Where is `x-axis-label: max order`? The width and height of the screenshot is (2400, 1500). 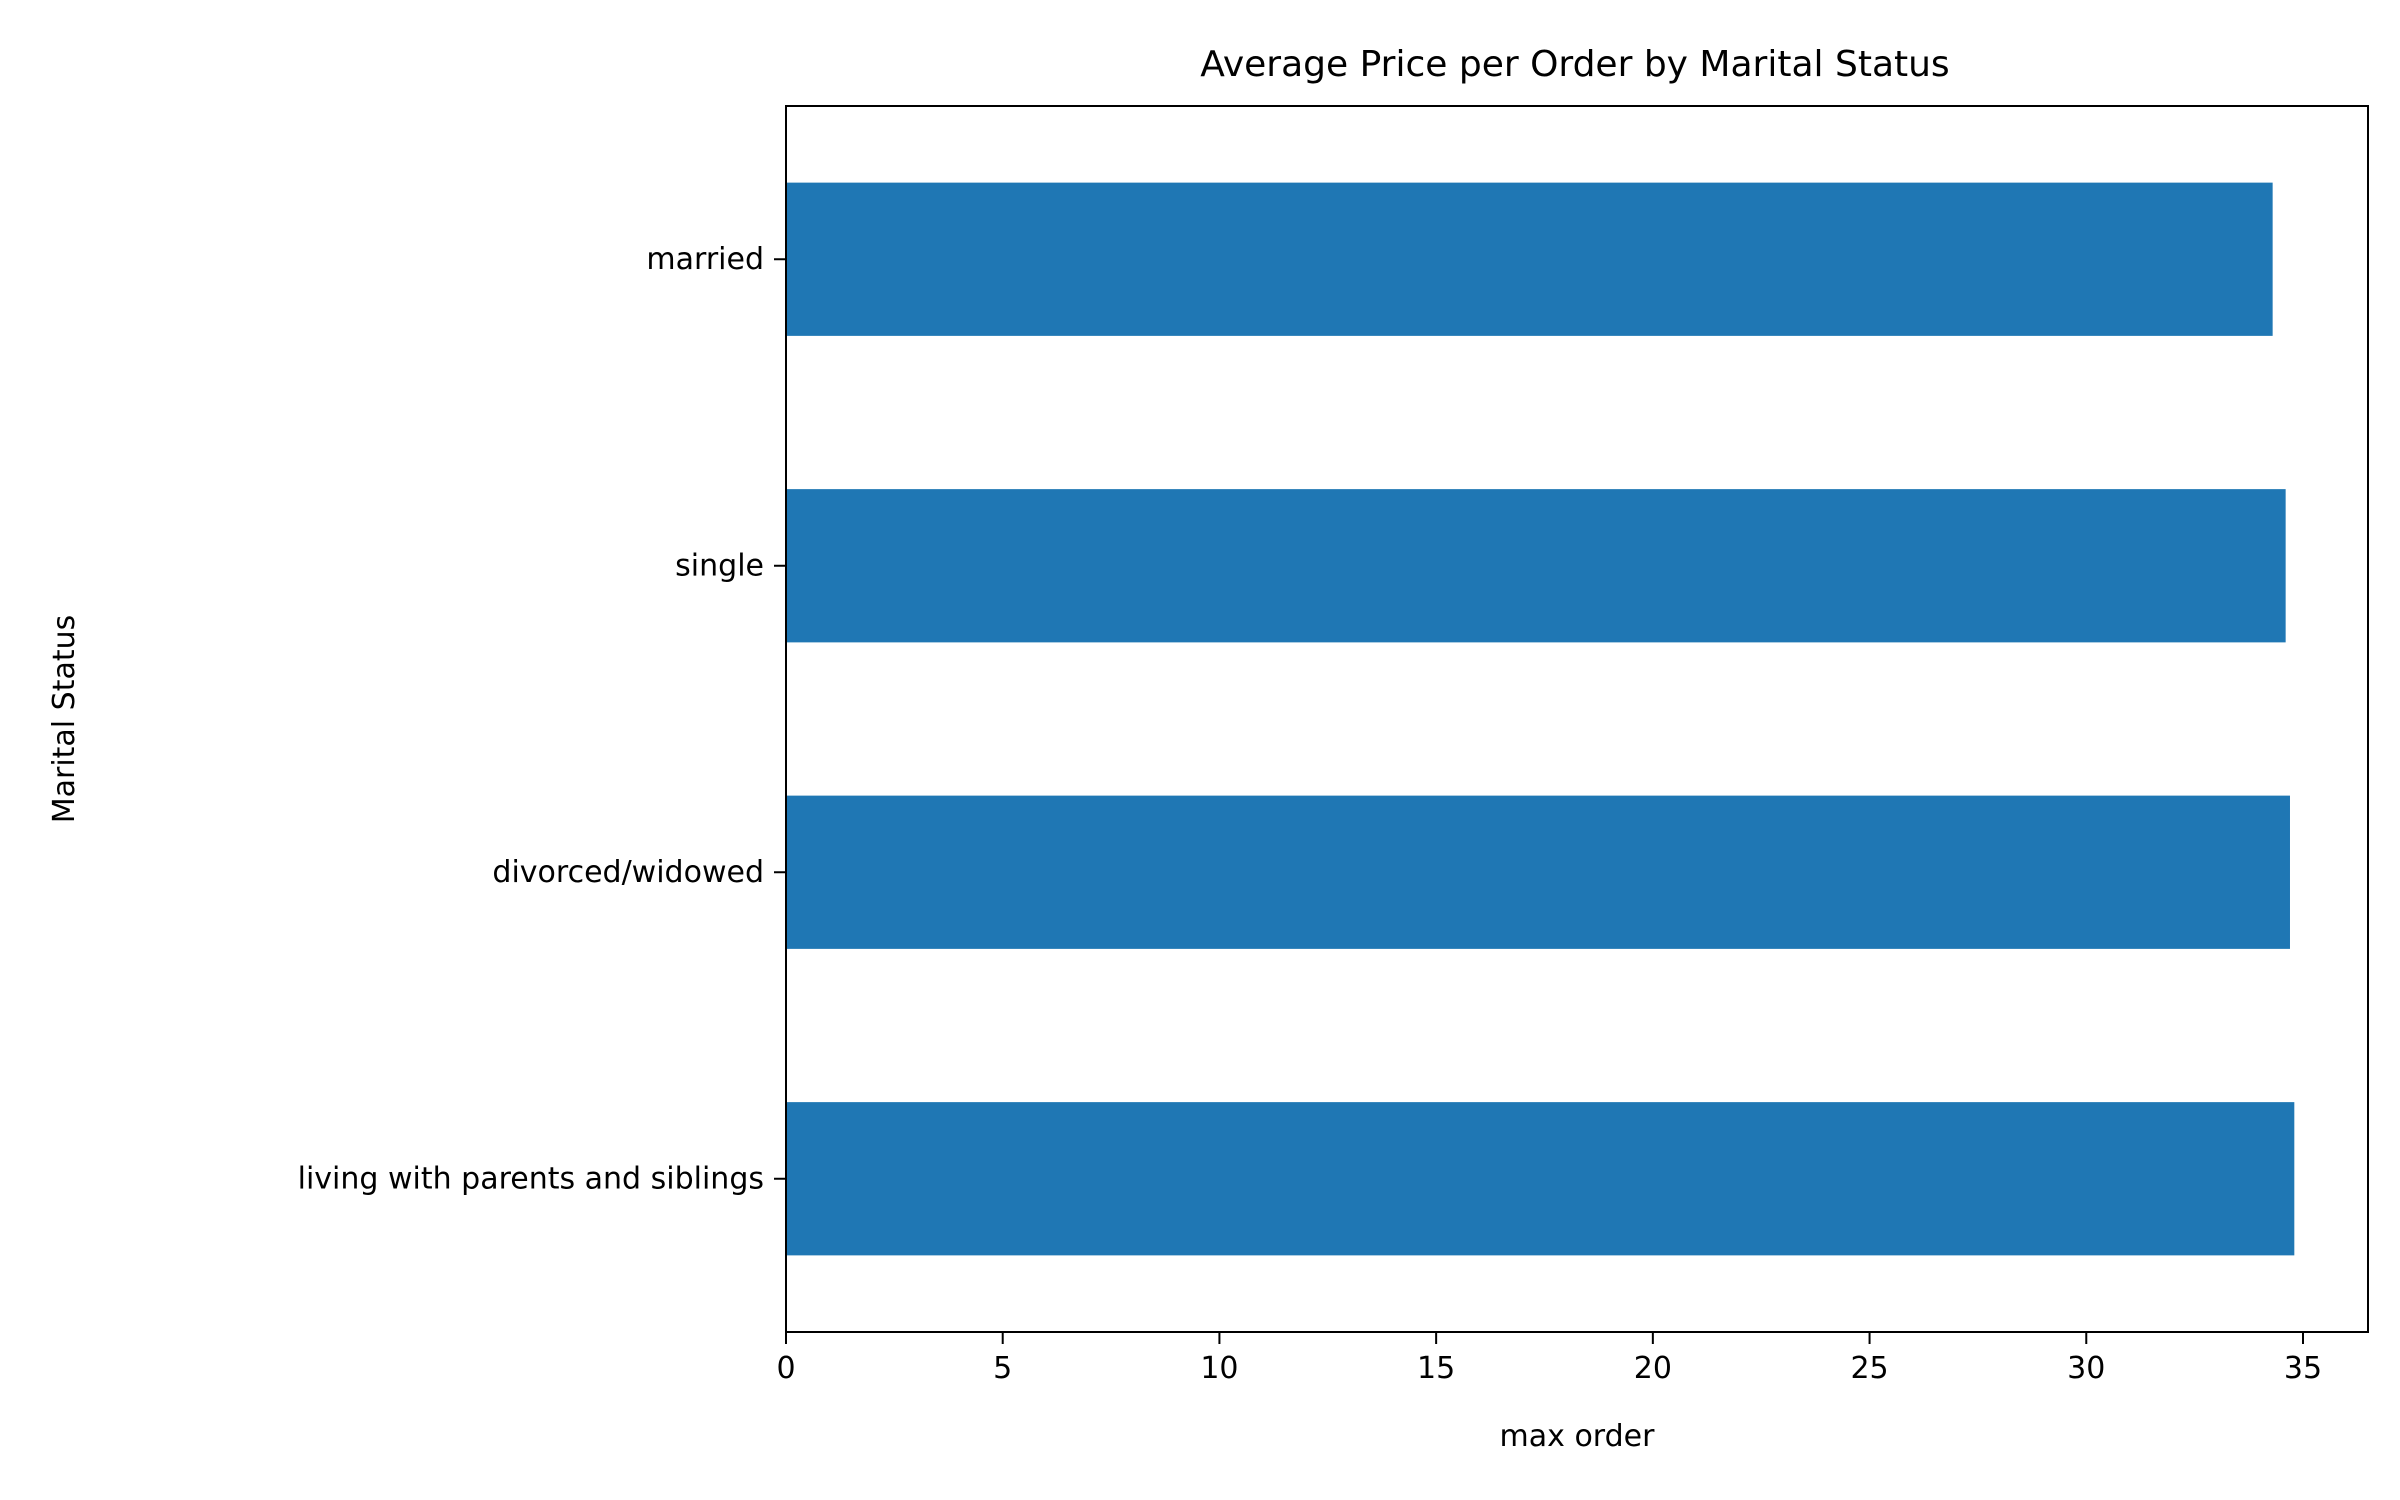
x-axis-label: max order is located at coordinates (1578, 1436).